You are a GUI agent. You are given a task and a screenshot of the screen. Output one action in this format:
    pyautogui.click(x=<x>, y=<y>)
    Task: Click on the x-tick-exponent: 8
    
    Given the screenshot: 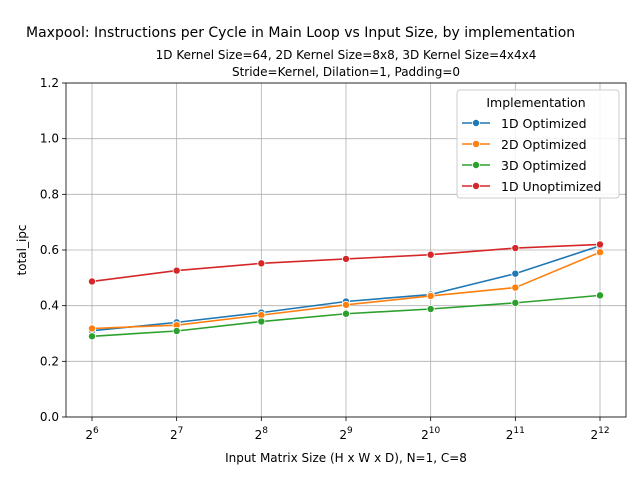 What is the action you would take?
    pyautogui.click(x=265, y=431)
    